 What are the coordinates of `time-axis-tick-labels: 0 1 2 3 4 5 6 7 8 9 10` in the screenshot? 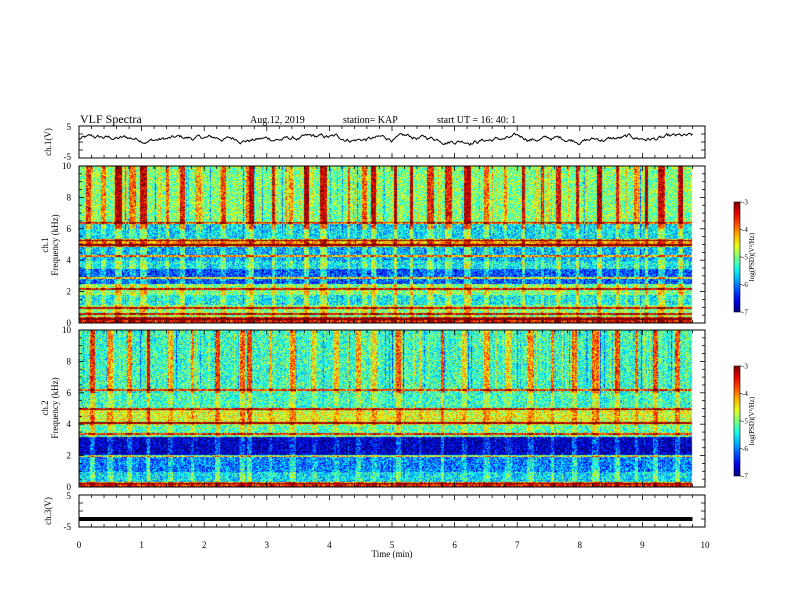 It's located at (393, 545).